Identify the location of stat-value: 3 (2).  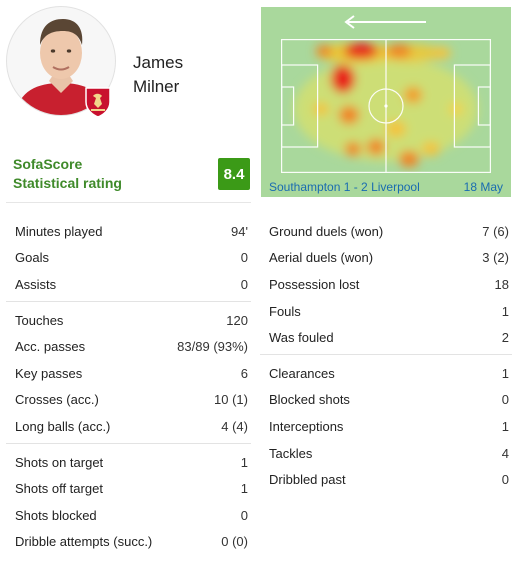
(495, 258).